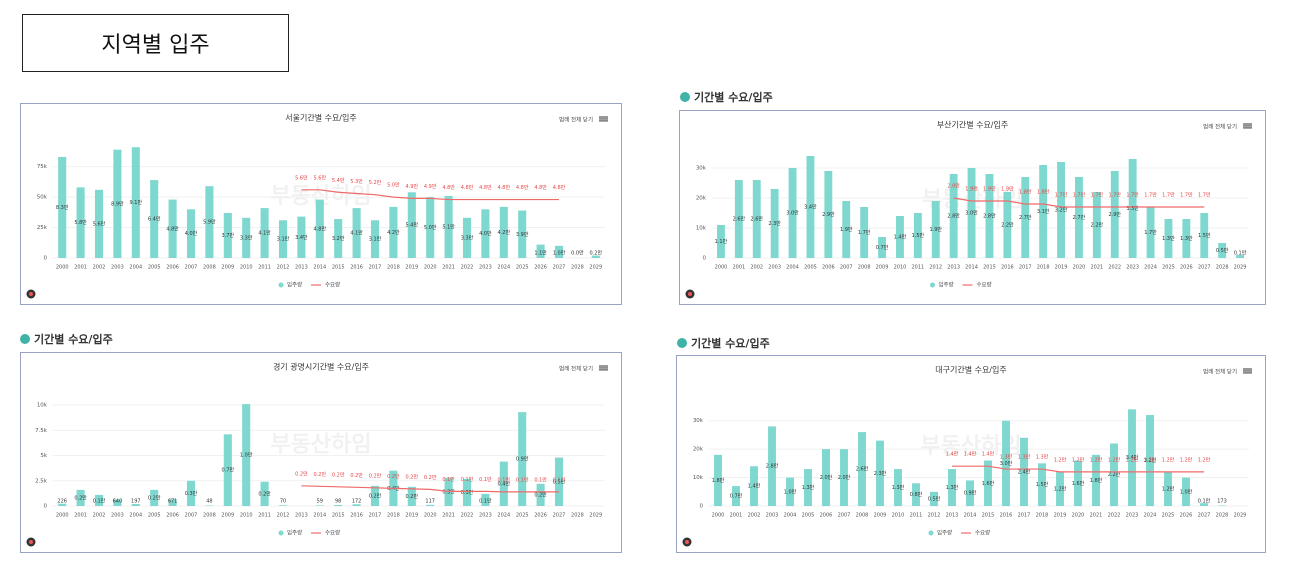 Image resolution: width=1303 pixels, height=586 pixels. What do you see at coordinates (1150, 195) in the screenshot?
I see `line-value-label: 1.7만` at bounding box center [1150, 195].